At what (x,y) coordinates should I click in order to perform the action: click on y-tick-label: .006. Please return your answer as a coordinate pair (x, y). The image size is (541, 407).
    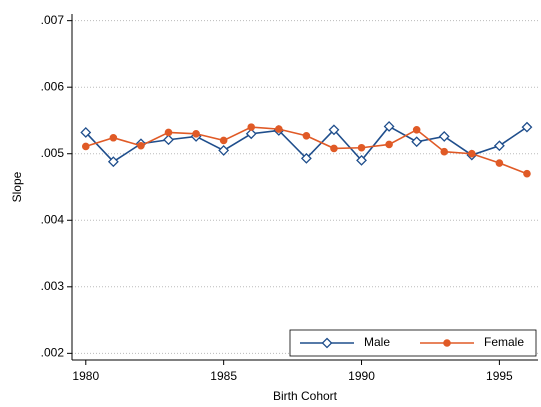
    Looking at the image, I should click on (53, 86).